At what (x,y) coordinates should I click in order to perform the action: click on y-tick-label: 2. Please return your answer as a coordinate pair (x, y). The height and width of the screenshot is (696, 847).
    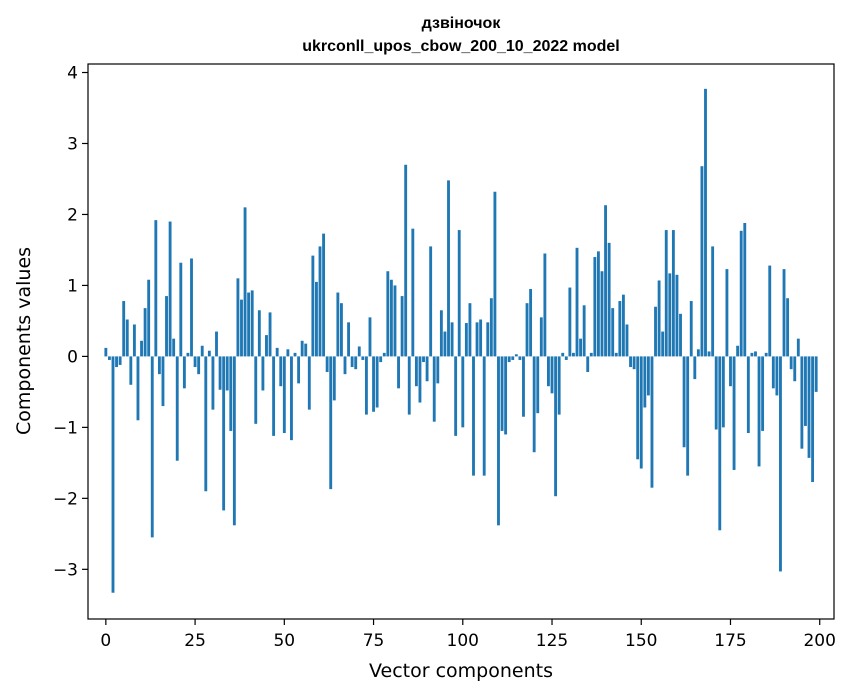
    Looking at the image, I should click on (72, 215).